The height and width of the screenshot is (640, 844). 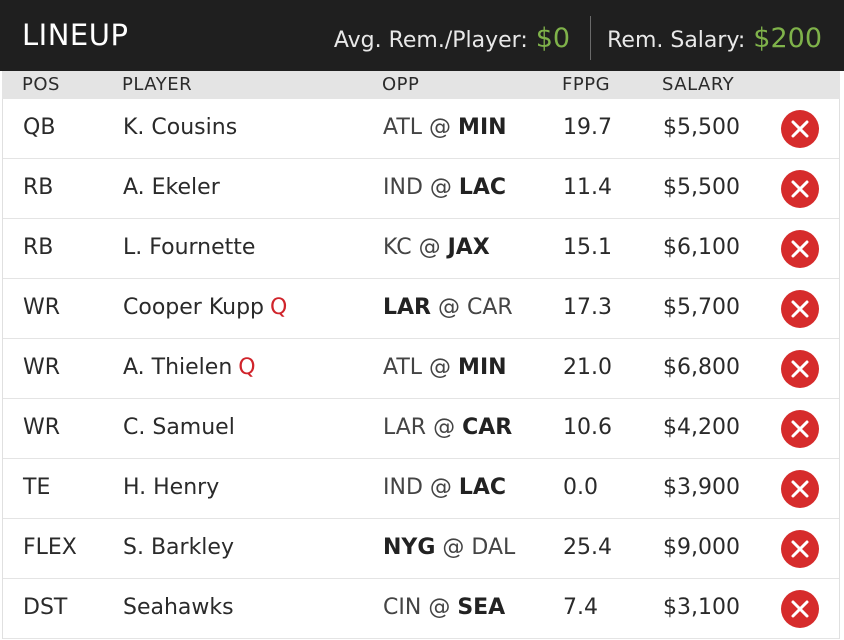 What do you see at coordinates (787, 38) in the screenshot?
I see `remaining-salary-value: $200` at bounding box center [787, 38].